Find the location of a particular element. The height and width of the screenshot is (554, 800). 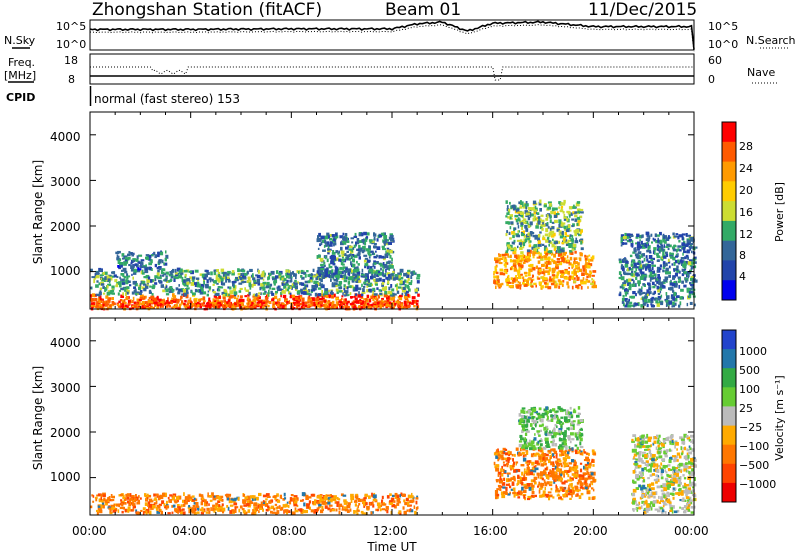

power-cbar-tick-28: 28 is located at coordinates (746, 146).